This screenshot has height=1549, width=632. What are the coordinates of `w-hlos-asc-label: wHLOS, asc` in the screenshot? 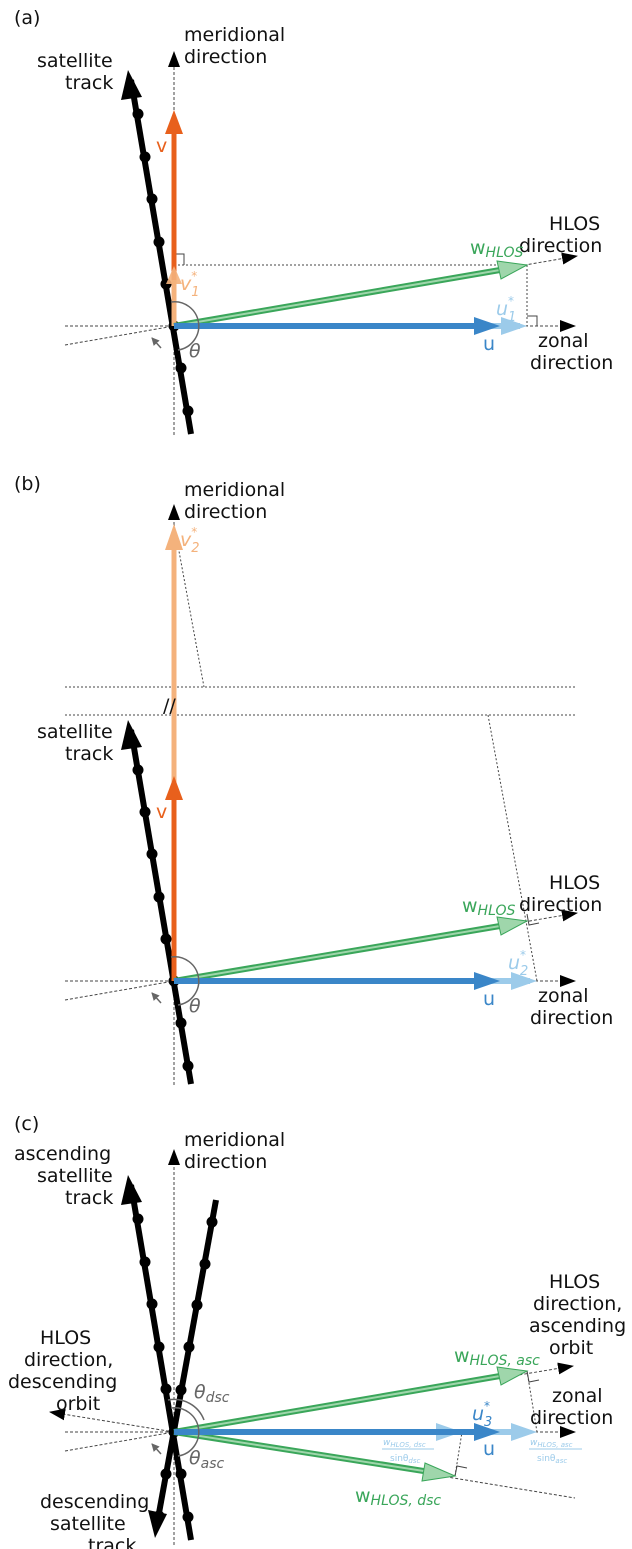 It's located at (497, 1357).